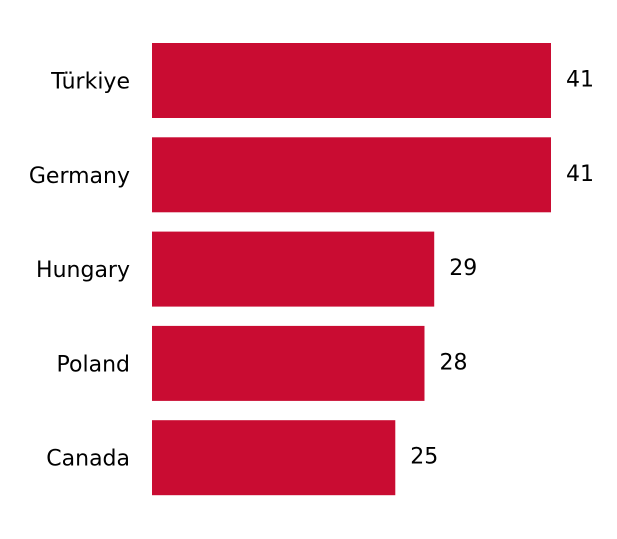  Describe the element at coordinates (424, 457) in the screenshot. I see `value-label: 25` at that location.